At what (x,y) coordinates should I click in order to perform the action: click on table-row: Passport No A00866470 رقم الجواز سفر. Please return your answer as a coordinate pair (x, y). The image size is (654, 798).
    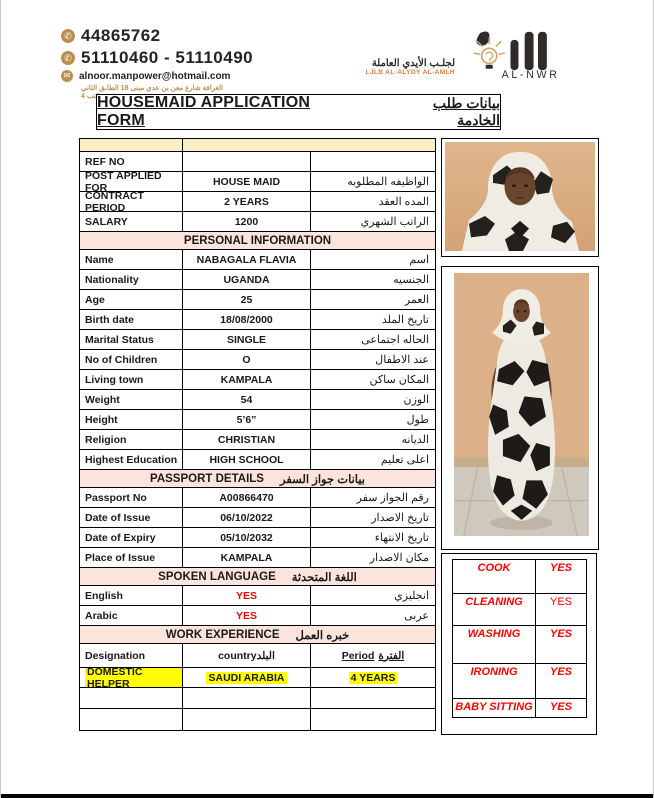
    Looking at the image, I should click on (257, 498).